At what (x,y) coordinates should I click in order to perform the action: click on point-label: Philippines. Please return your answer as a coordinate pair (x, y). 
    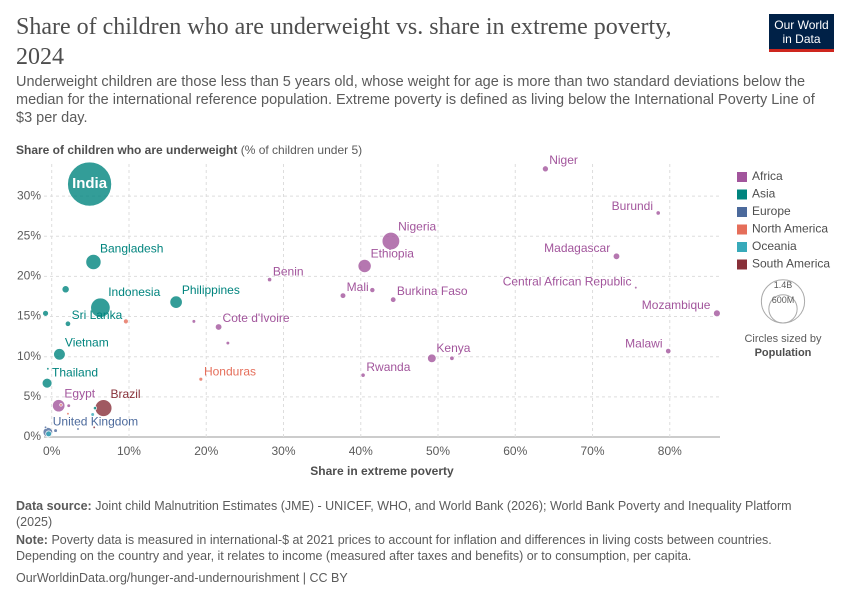
    Looking at the image, I should click on (211, 290).